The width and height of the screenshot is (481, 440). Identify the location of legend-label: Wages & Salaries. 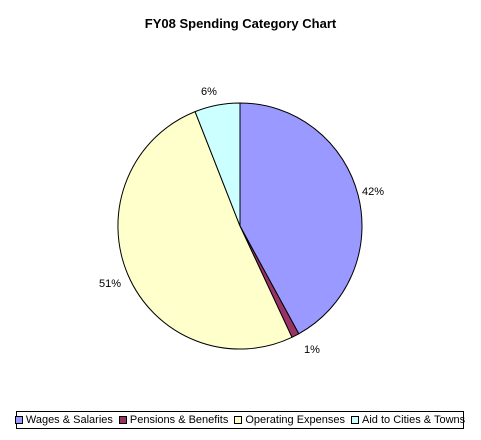
(69, 420).